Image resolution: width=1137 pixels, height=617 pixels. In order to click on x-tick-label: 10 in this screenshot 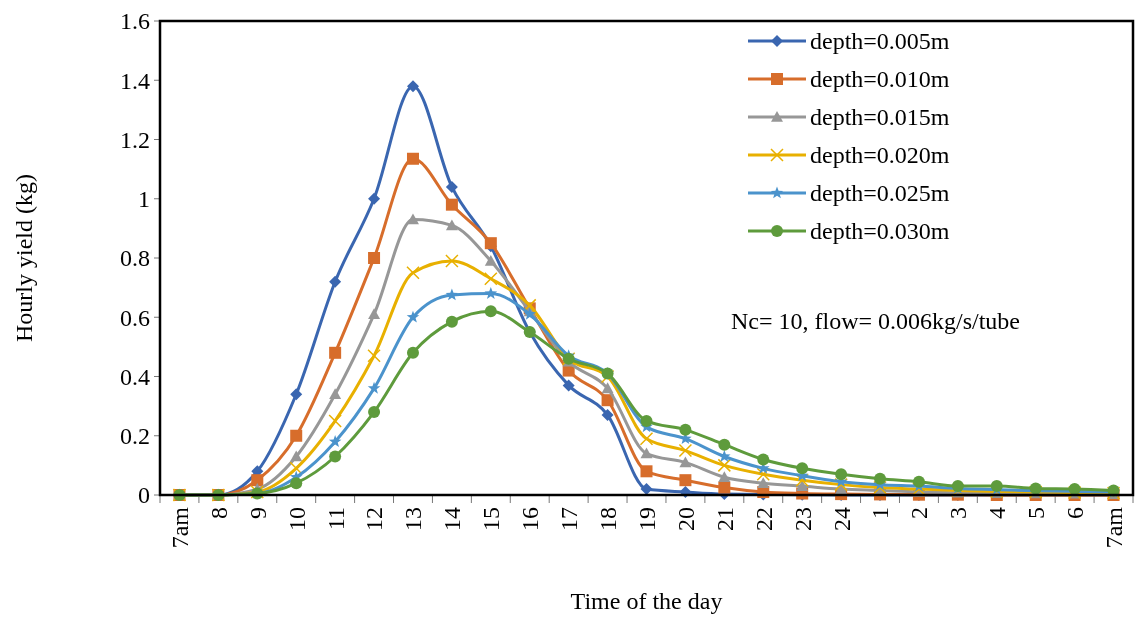, I will do `click(296, 519)`.